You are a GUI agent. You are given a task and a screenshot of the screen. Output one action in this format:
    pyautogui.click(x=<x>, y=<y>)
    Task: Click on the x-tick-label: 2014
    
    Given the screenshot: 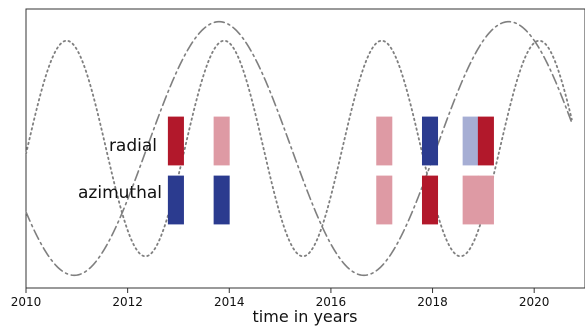 What is the action you would take?
    pyautogui.click(x=229, y=302)
    